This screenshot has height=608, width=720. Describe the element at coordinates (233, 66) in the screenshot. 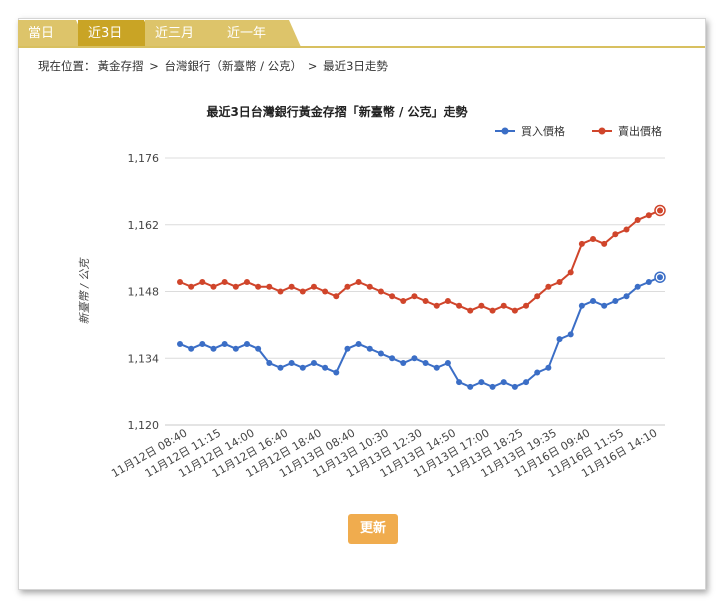

I see `breadcrumb-item-bank: 台灣銀行（新臺幣 / 公克）` at that location.